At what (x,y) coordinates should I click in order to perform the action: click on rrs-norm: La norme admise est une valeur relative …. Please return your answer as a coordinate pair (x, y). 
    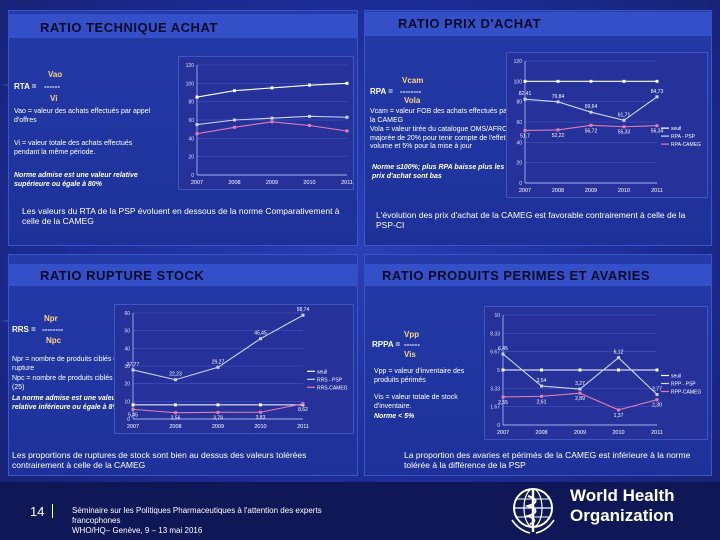
    Looking at the image, I should click on (66, 403).